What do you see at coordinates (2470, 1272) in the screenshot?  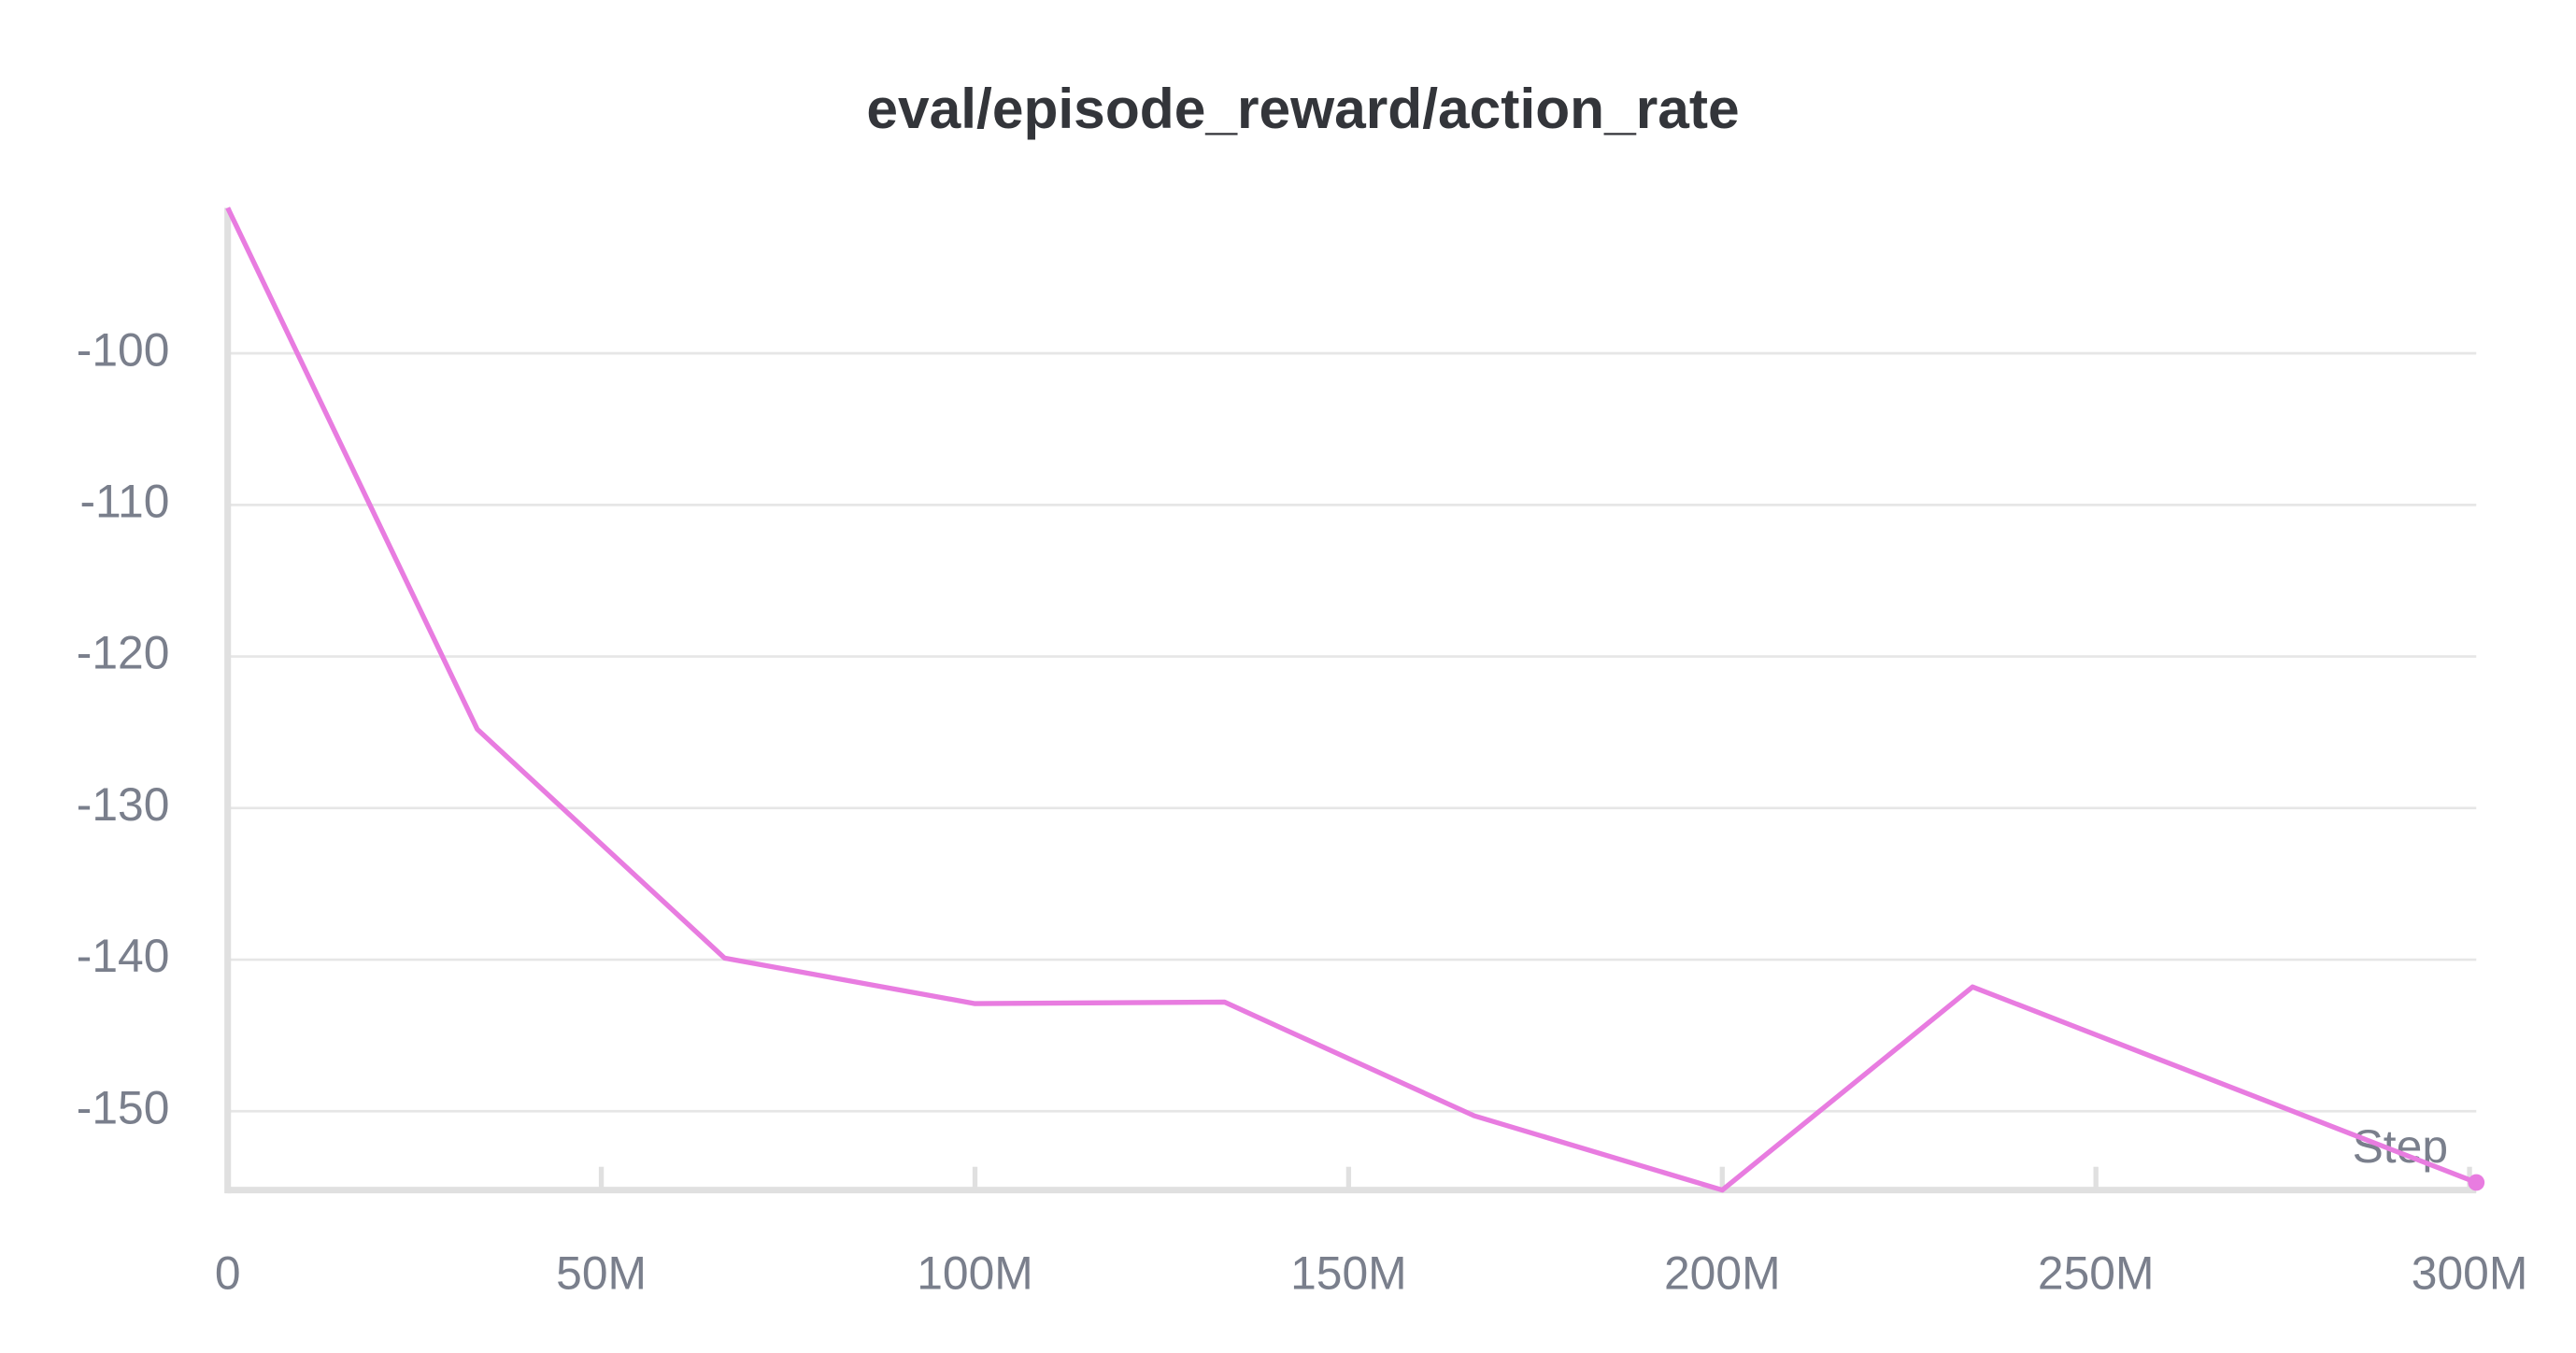 I see `x-tick-label: 300M` at bounding box center [2470, 1272].